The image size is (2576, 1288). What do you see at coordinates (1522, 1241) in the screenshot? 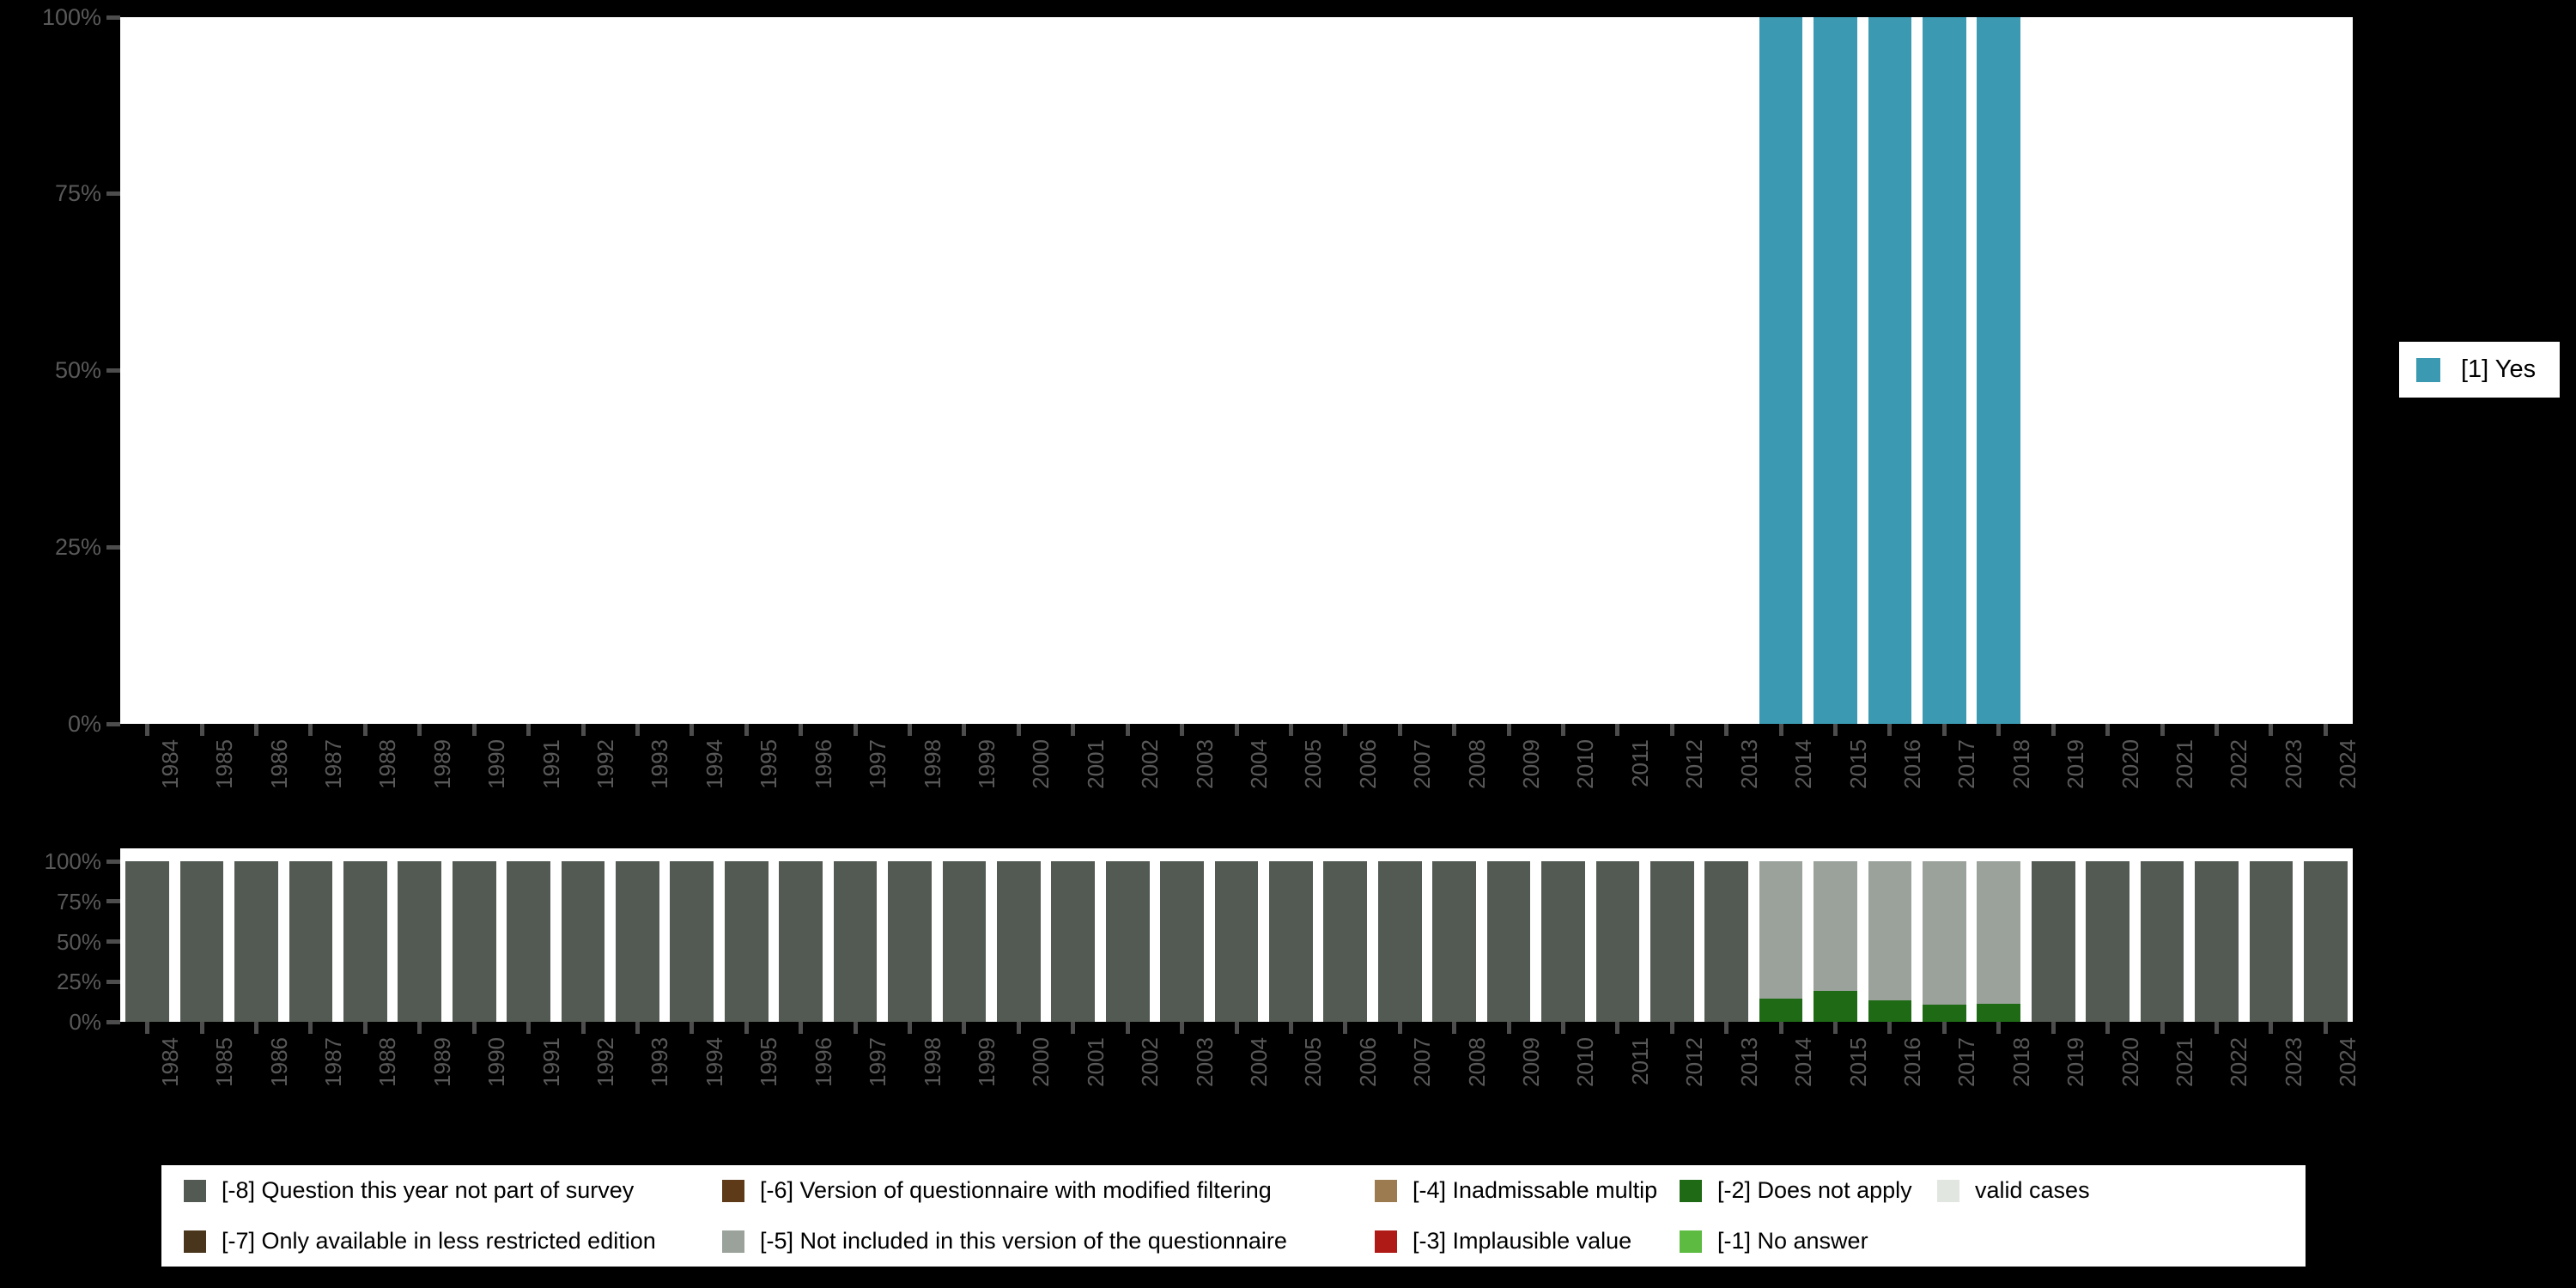
I see `legend-label: [-3] Implausible value` at bounding box center [1522, 1241].